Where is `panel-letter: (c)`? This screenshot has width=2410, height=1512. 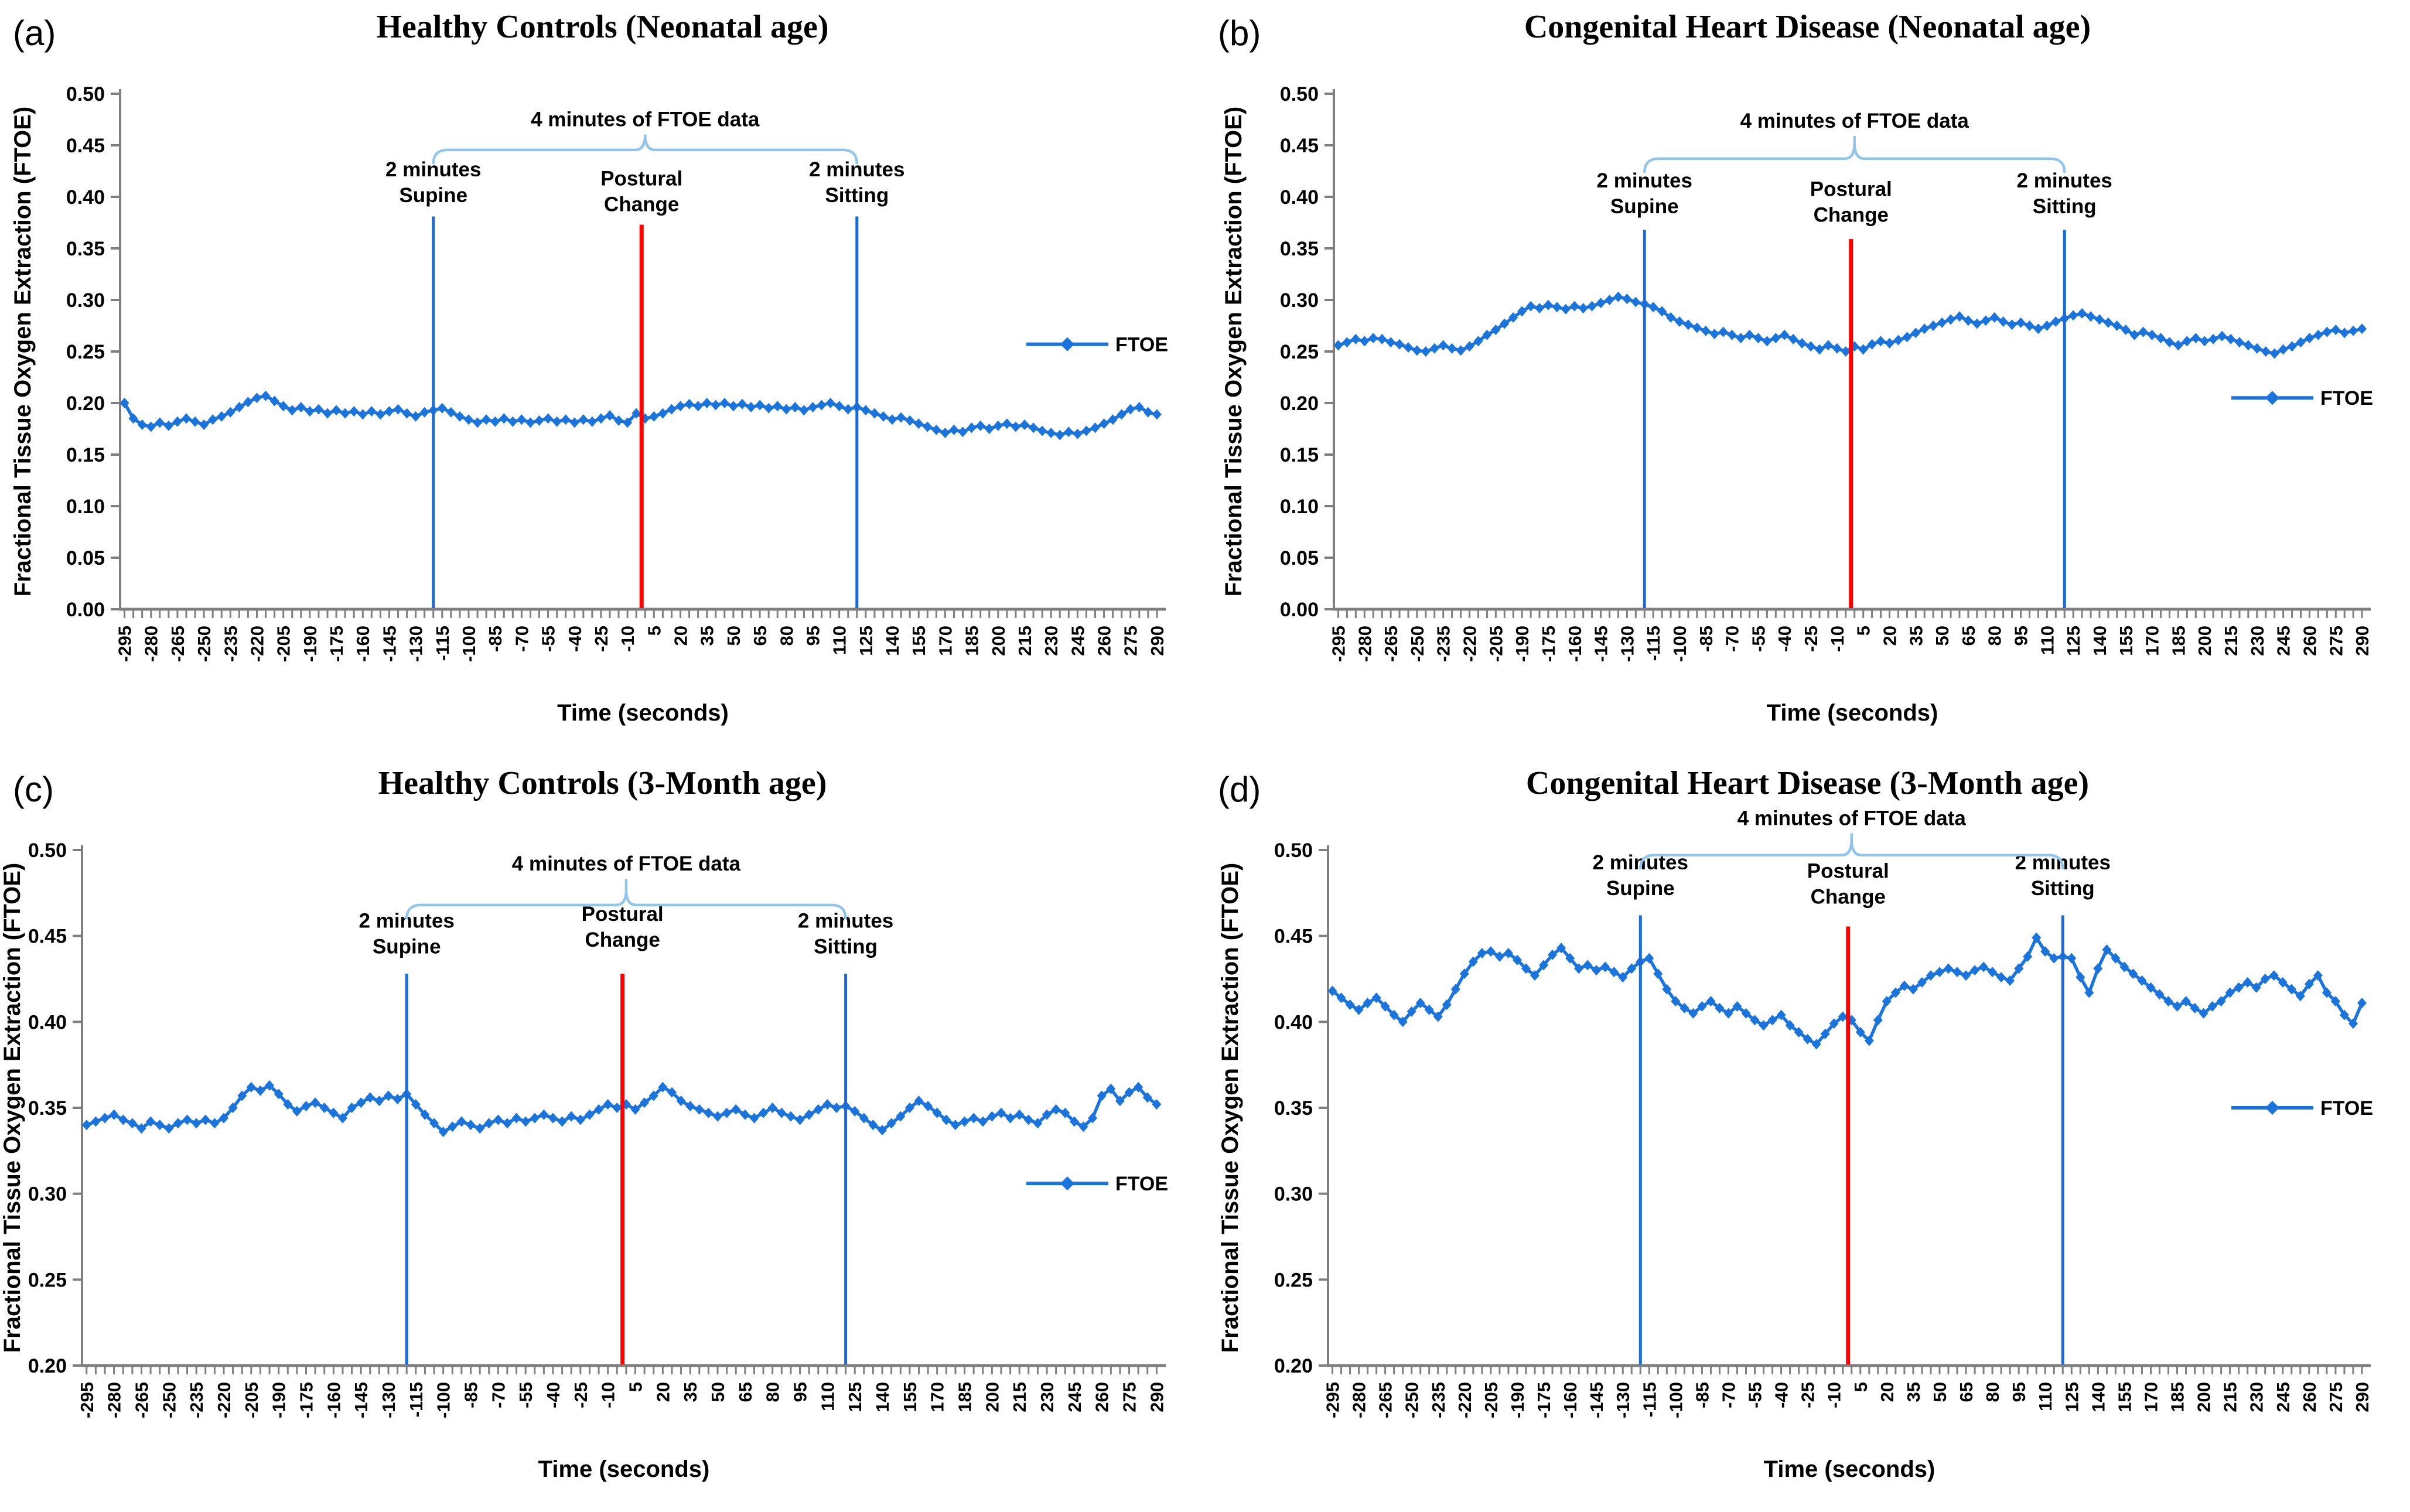 panel-letter: (c) is located at coordinates (33, 789).